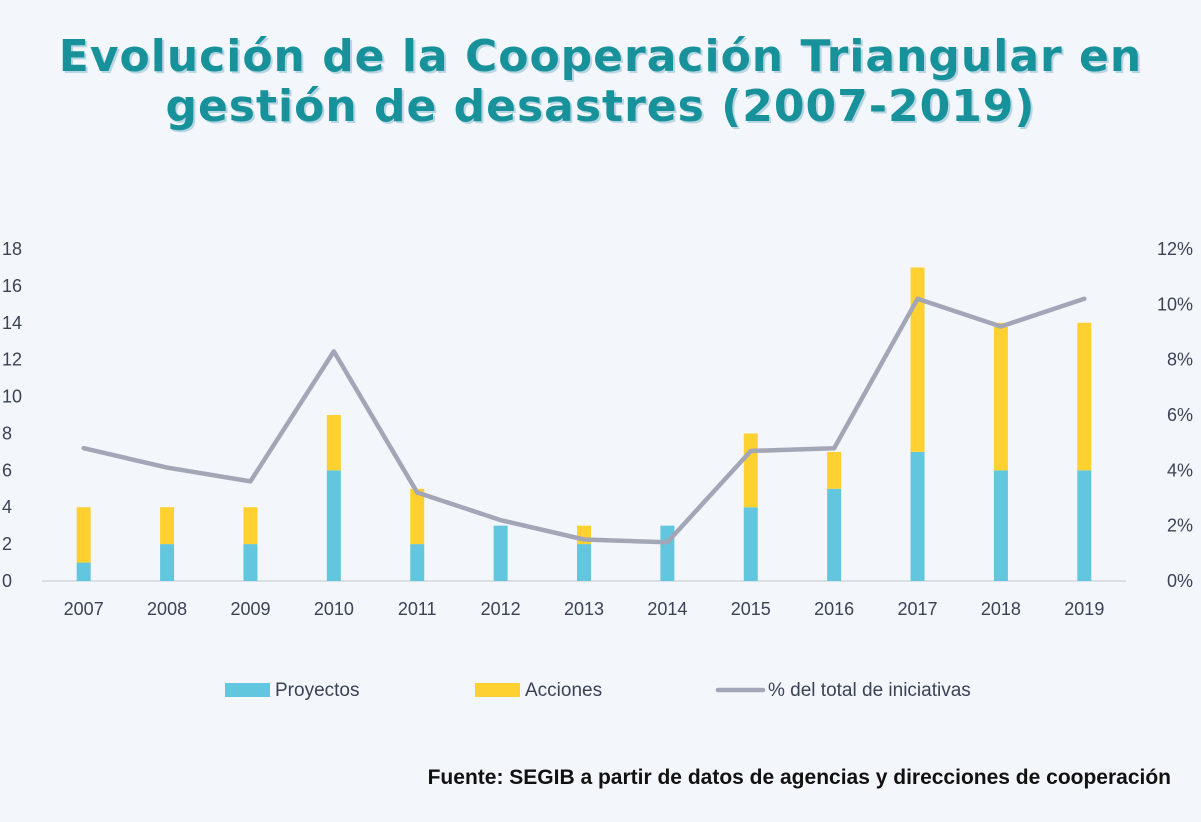  Describe the element at coordinates (1175, 304) in the screenshot. I see `y-right-tick-label: 10%` at that location.